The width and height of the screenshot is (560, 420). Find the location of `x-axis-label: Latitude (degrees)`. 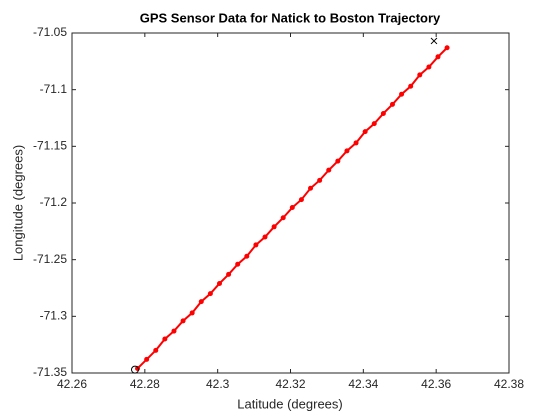

x-axis-label: Latitude (degrees) is located at coordinates (290, 403).